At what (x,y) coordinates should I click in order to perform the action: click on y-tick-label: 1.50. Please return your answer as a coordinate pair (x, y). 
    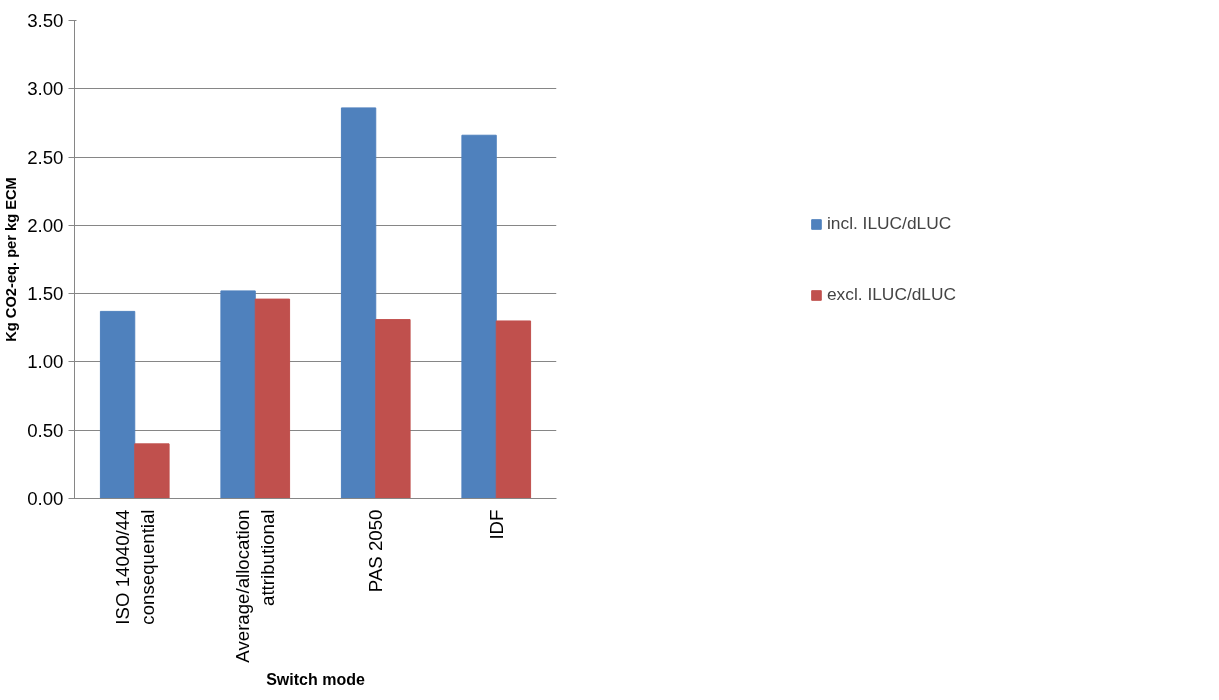
    Looking at the image, I should click on (45, 294).